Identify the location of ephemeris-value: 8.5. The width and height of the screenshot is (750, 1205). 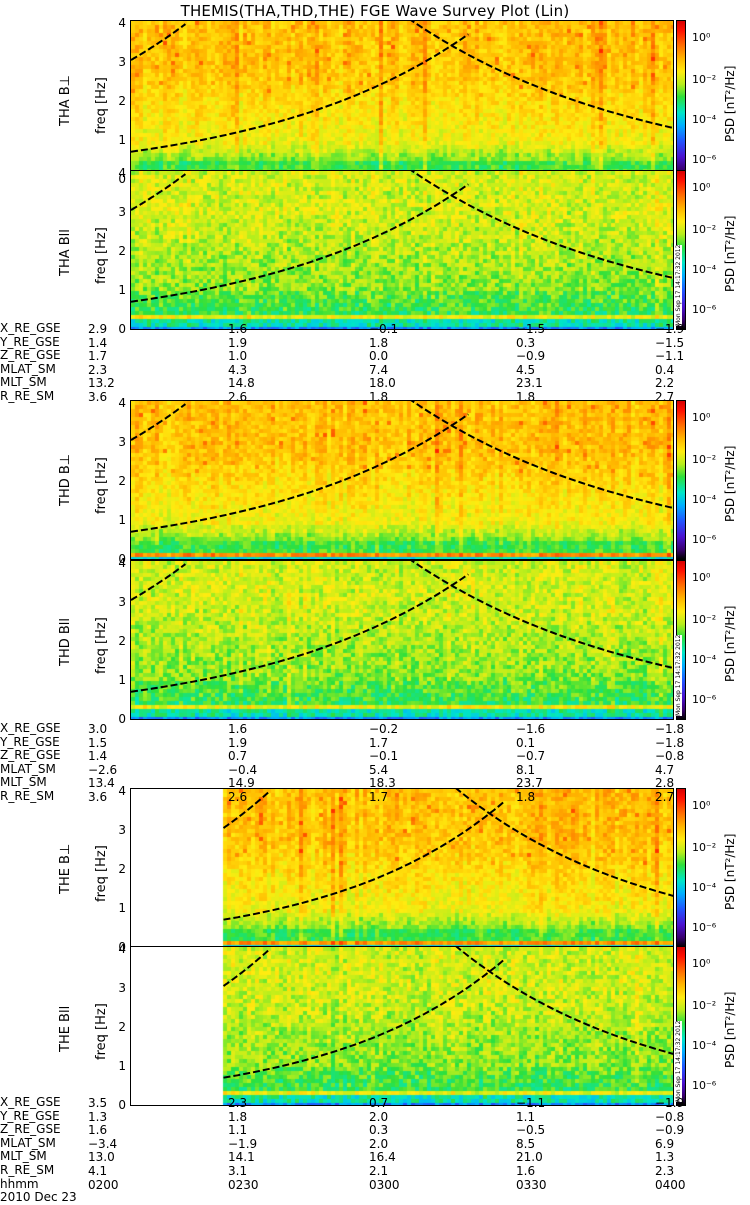
(526, 1143).